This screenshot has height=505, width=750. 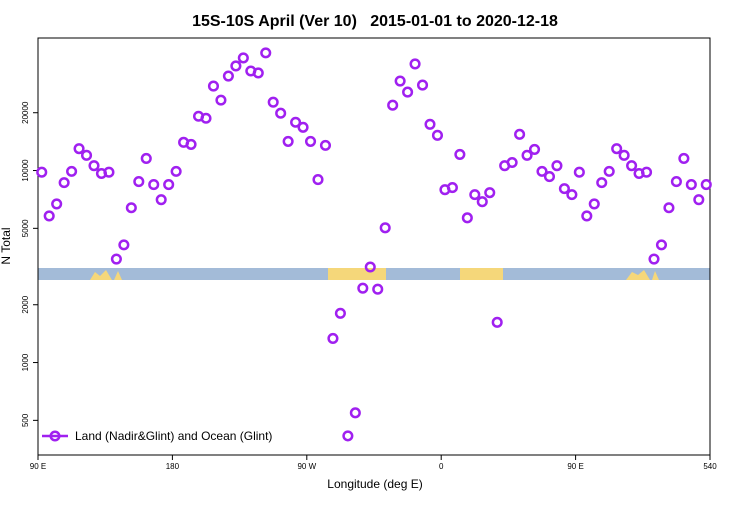 I want to click on y-tick-label: 20000, so click(x=25, y=112).